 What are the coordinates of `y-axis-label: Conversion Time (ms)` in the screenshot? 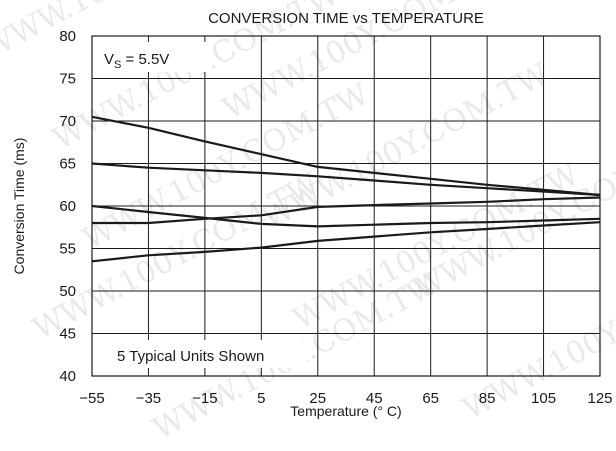 It's located at (19, 206).